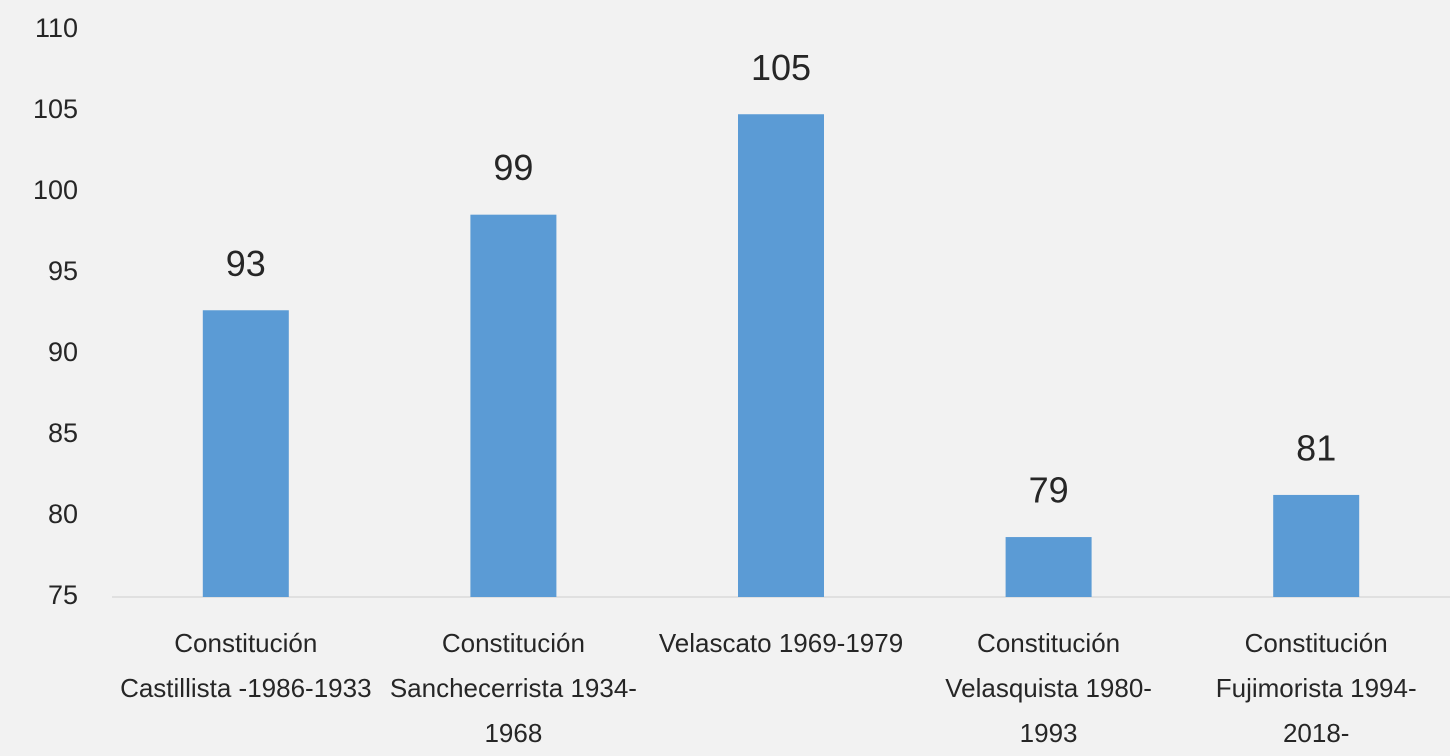  Describe the element at coordinates (63, 514) in the screenshot. I see `y-tick-label: 80` at that location.